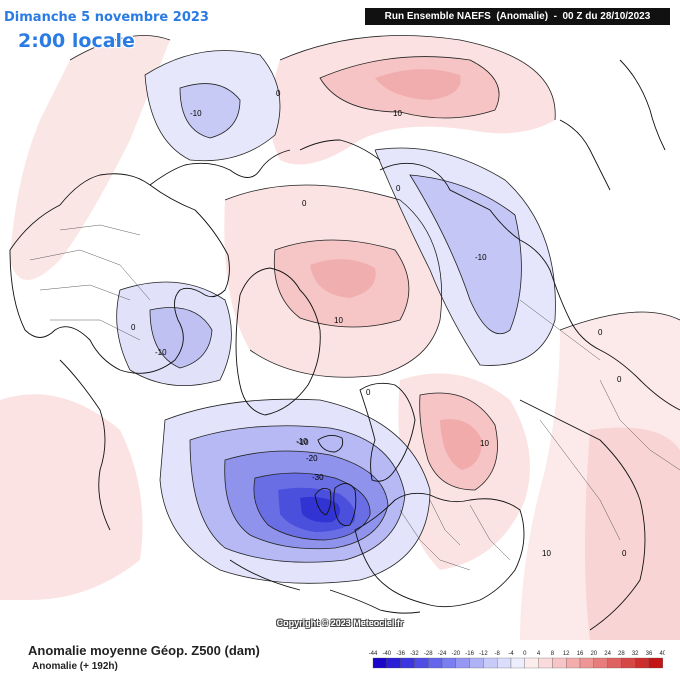 This screenshot has width=680, height=680. Describe the element at coordinates (428, 654) in the screenshot. I see `legend-label: -28` at that location.